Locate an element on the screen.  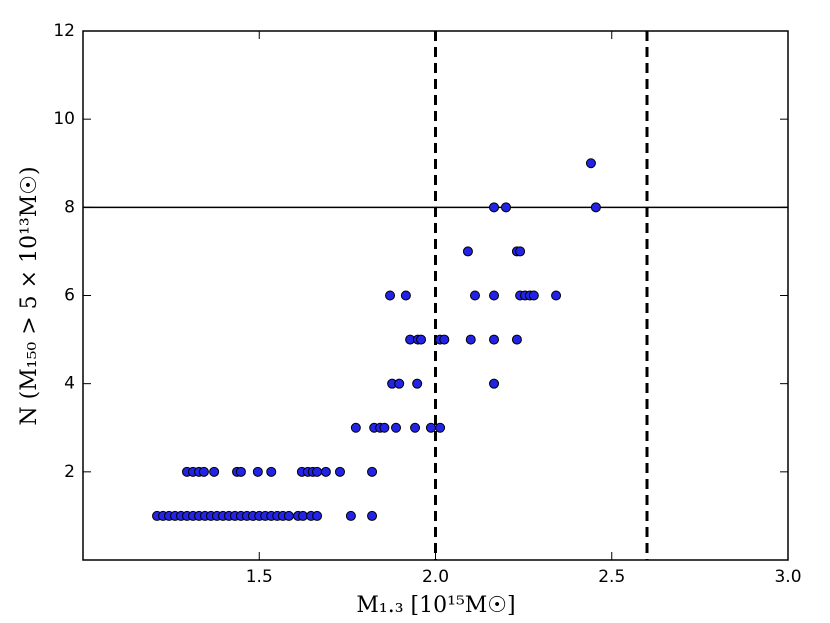
y-tick-label: 12 is located at coordinates (64, 31).